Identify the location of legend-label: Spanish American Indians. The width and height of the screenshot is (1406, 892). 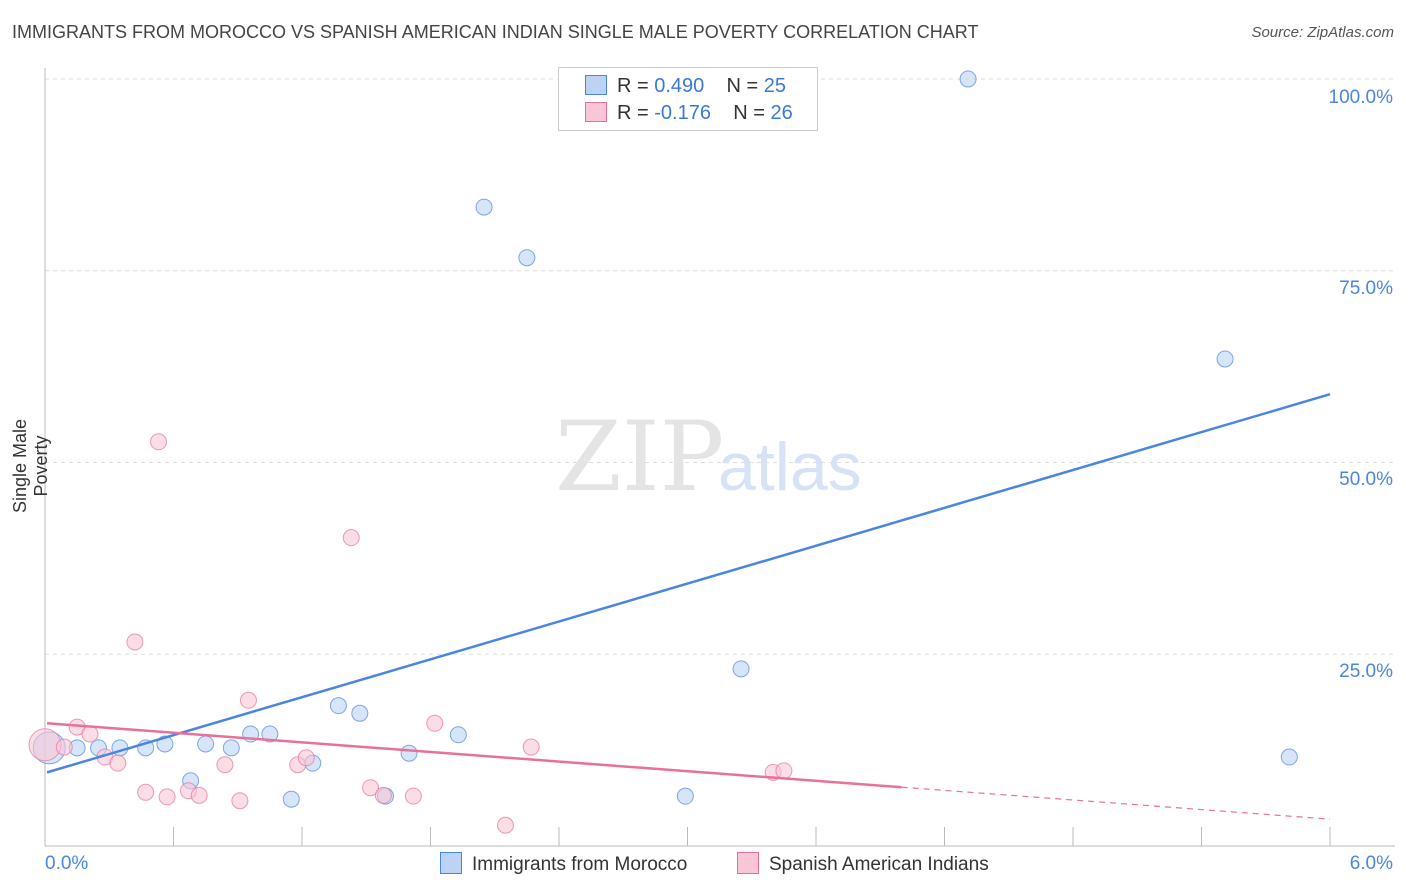
(879, 864).